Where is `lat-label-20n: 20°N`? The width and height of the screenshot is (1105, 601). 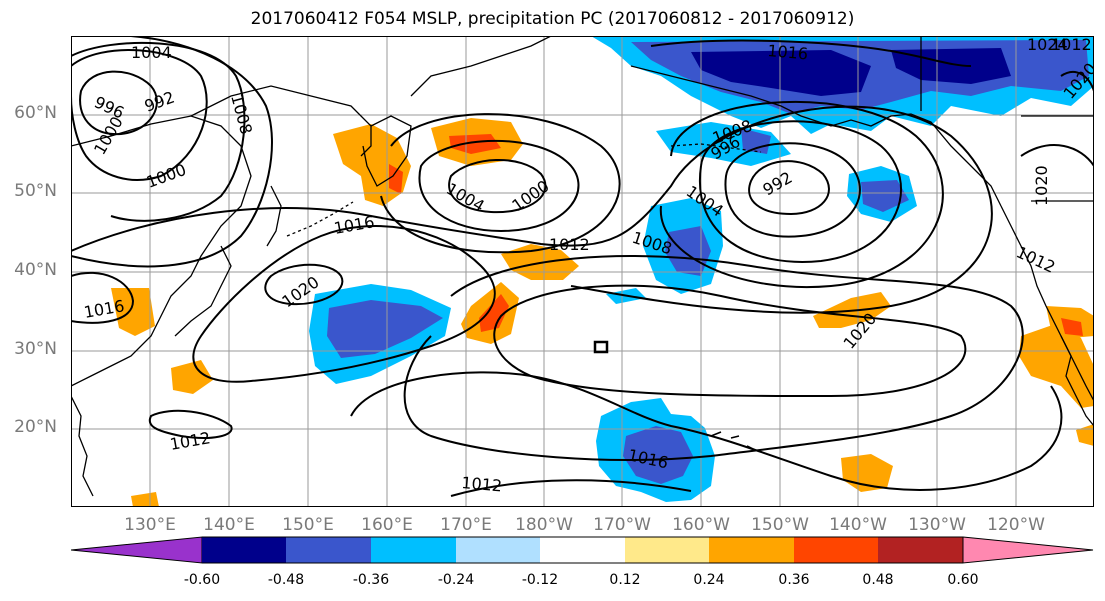 lat-label-20n: 20°N is located at coordinates (35, 427).